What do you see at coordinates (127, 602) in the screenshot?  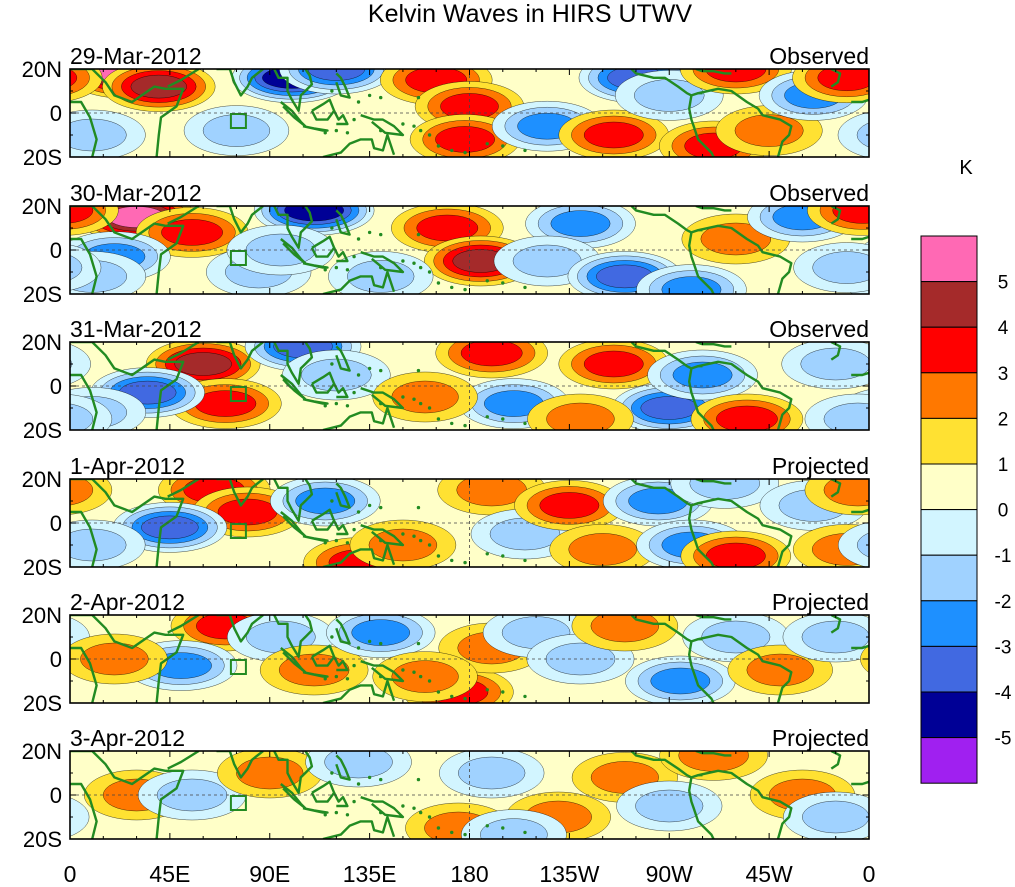 I see `panel-date-label: 2-Apr-2012` at bounding box center [127, 602].